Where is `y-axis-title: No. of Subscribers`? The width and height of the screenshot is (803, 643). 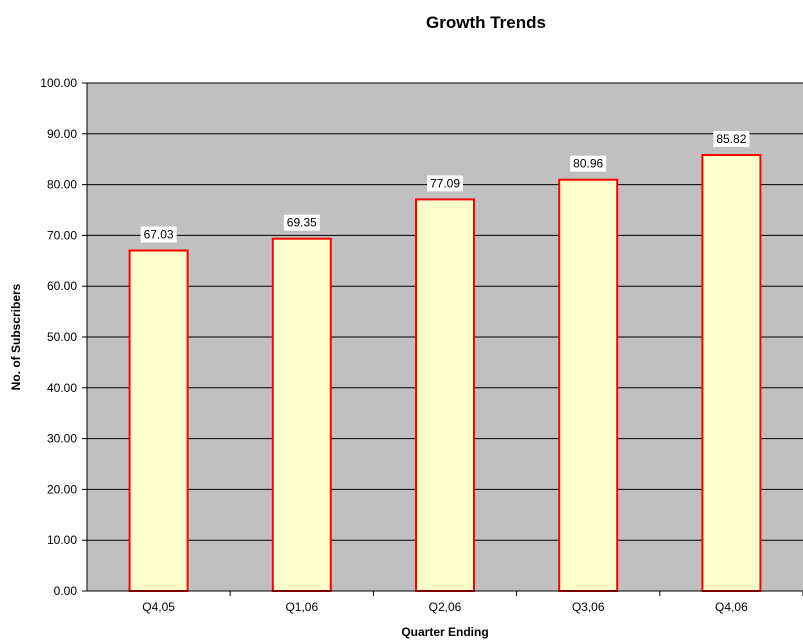
y-axis-title: No. of Subscribers is located at coordinates (16, 336).